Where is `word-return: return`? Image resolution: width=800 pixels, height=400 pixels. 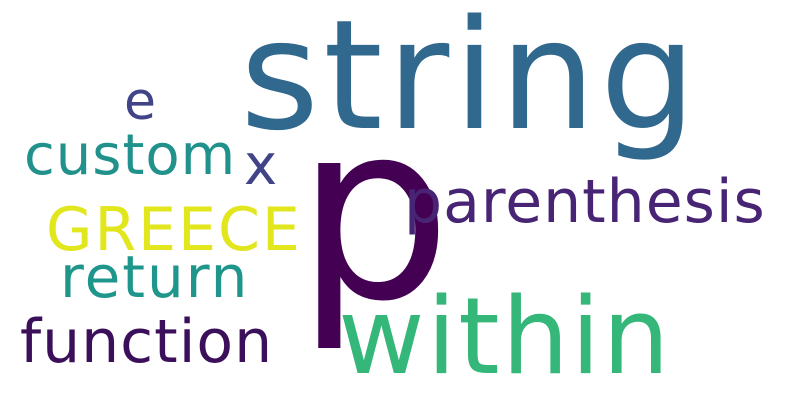 word-return: return is located at coordinates (155, 277).